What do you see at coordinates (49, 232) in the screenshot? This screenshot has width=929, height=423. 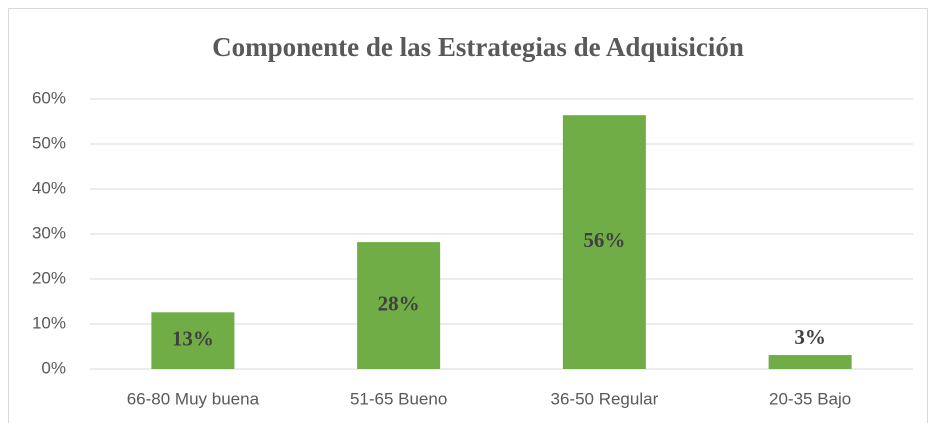 I see `y-tick-label: 30%` at bounding box center [49, 232].